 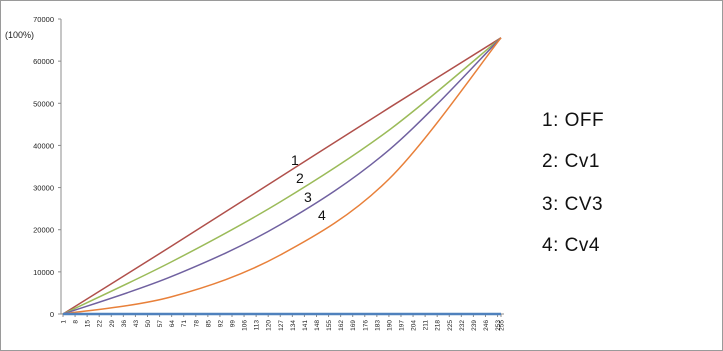 What do you see at coordinates (317, 325) in the screenshot?
I see `x-tick-label: 148` at bounding box center [317, 325].